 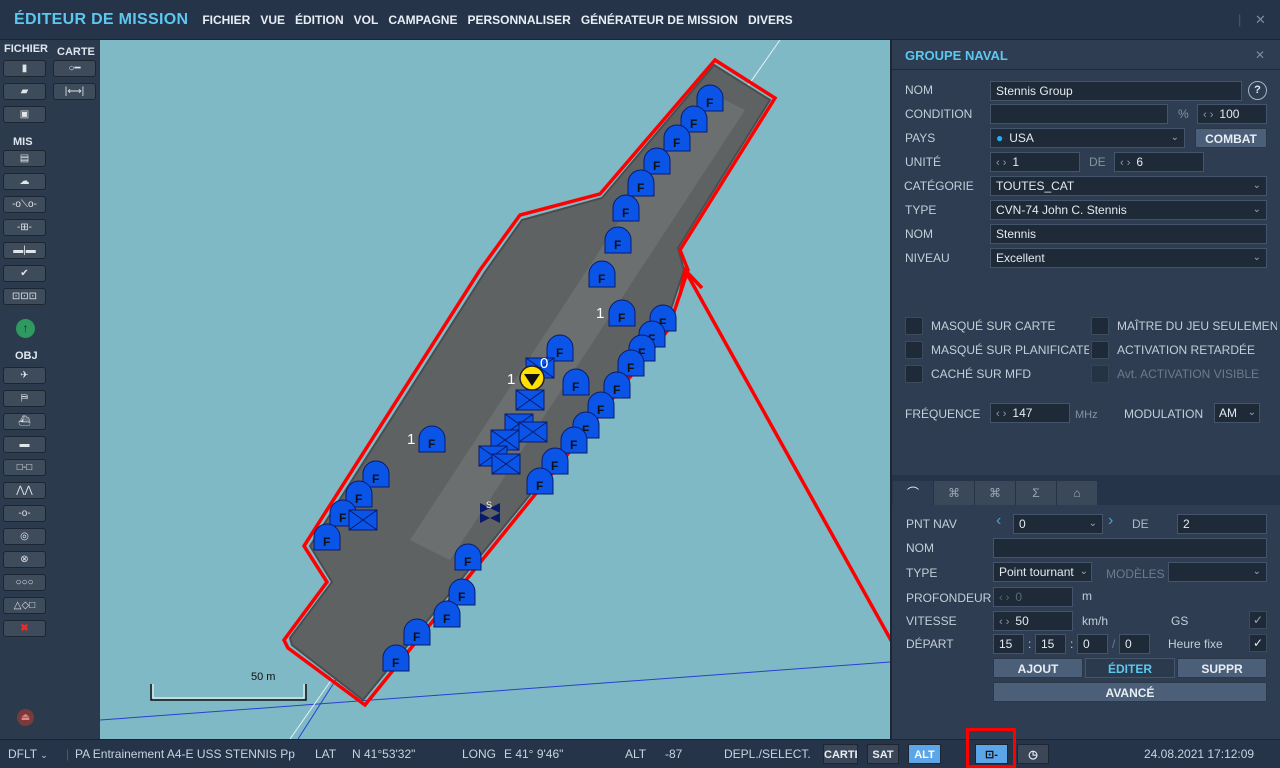 I want to click on departure-seconds: 0, so click(x=1092, y=644).